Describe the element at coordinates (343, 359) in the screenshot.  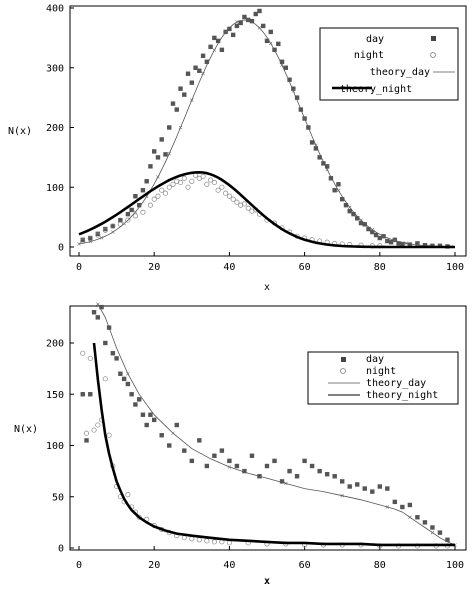
I see `bottom-legend-marker-day` at that location.